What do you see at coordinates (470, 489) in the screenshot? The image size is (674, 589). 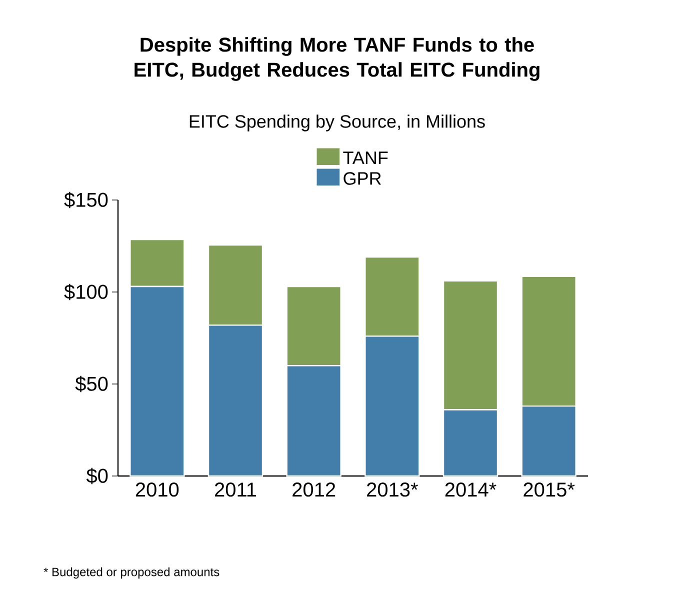 I see `x-tick-label: 2014*` at bounding box center [470, 489].